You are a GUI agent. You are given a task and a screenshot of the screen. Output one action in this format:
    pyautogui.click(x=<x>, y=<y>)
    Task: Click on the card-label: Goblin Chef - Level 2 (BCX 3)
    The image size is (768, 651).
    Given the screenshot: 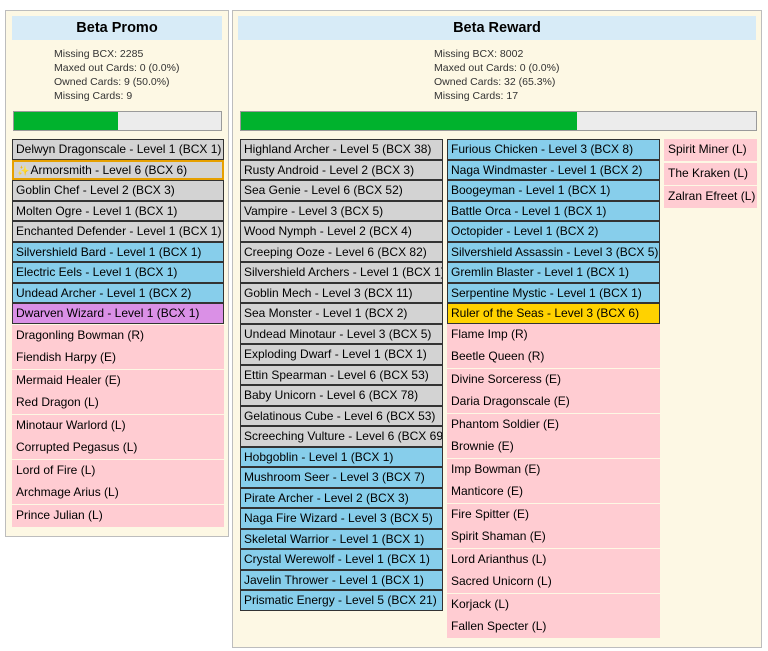 What is the action you would take?
    pyautogui.click(x=95, y=190)
    